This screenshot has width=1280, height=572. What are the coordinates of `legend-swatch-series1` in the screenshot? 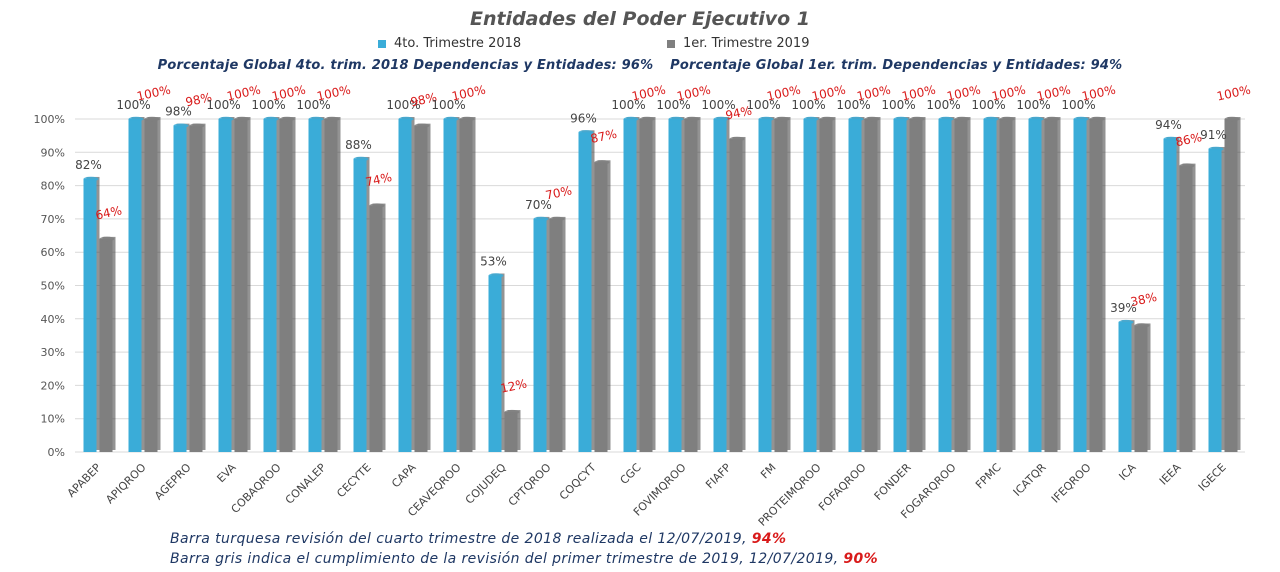 It's located at (382, 43).